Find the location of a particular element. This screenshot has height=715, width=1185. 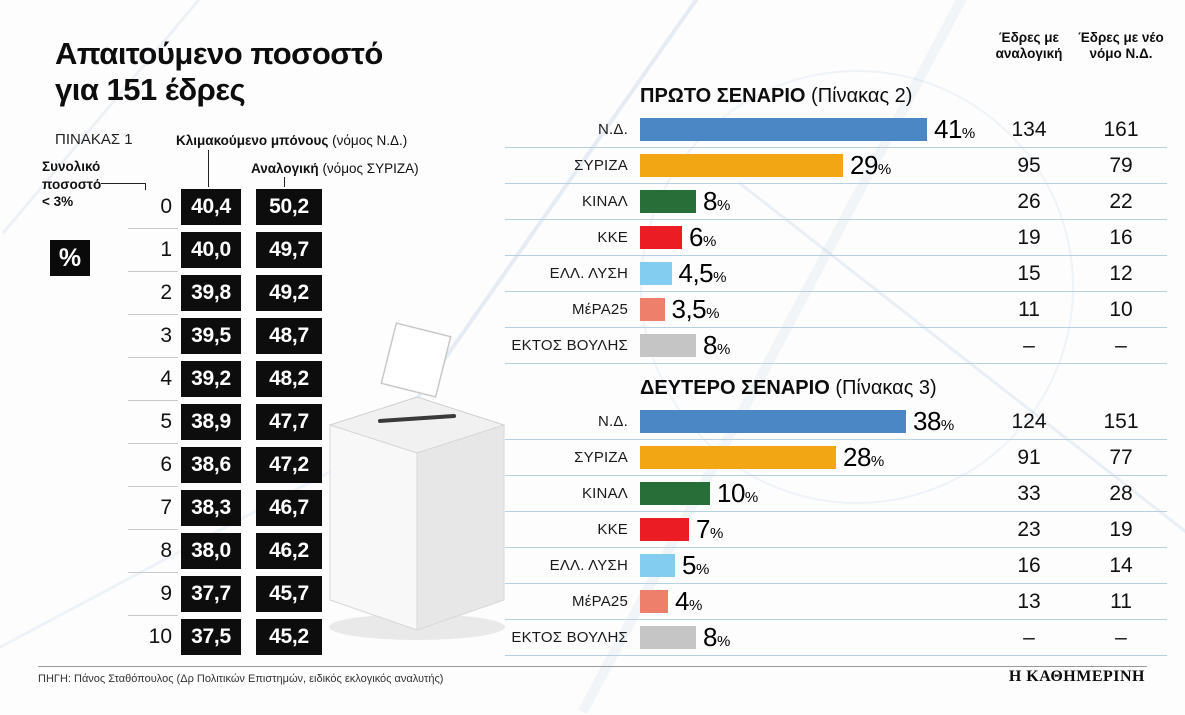

table1-row: 9 37,7 45,7 is located at coordinates (225, 596).